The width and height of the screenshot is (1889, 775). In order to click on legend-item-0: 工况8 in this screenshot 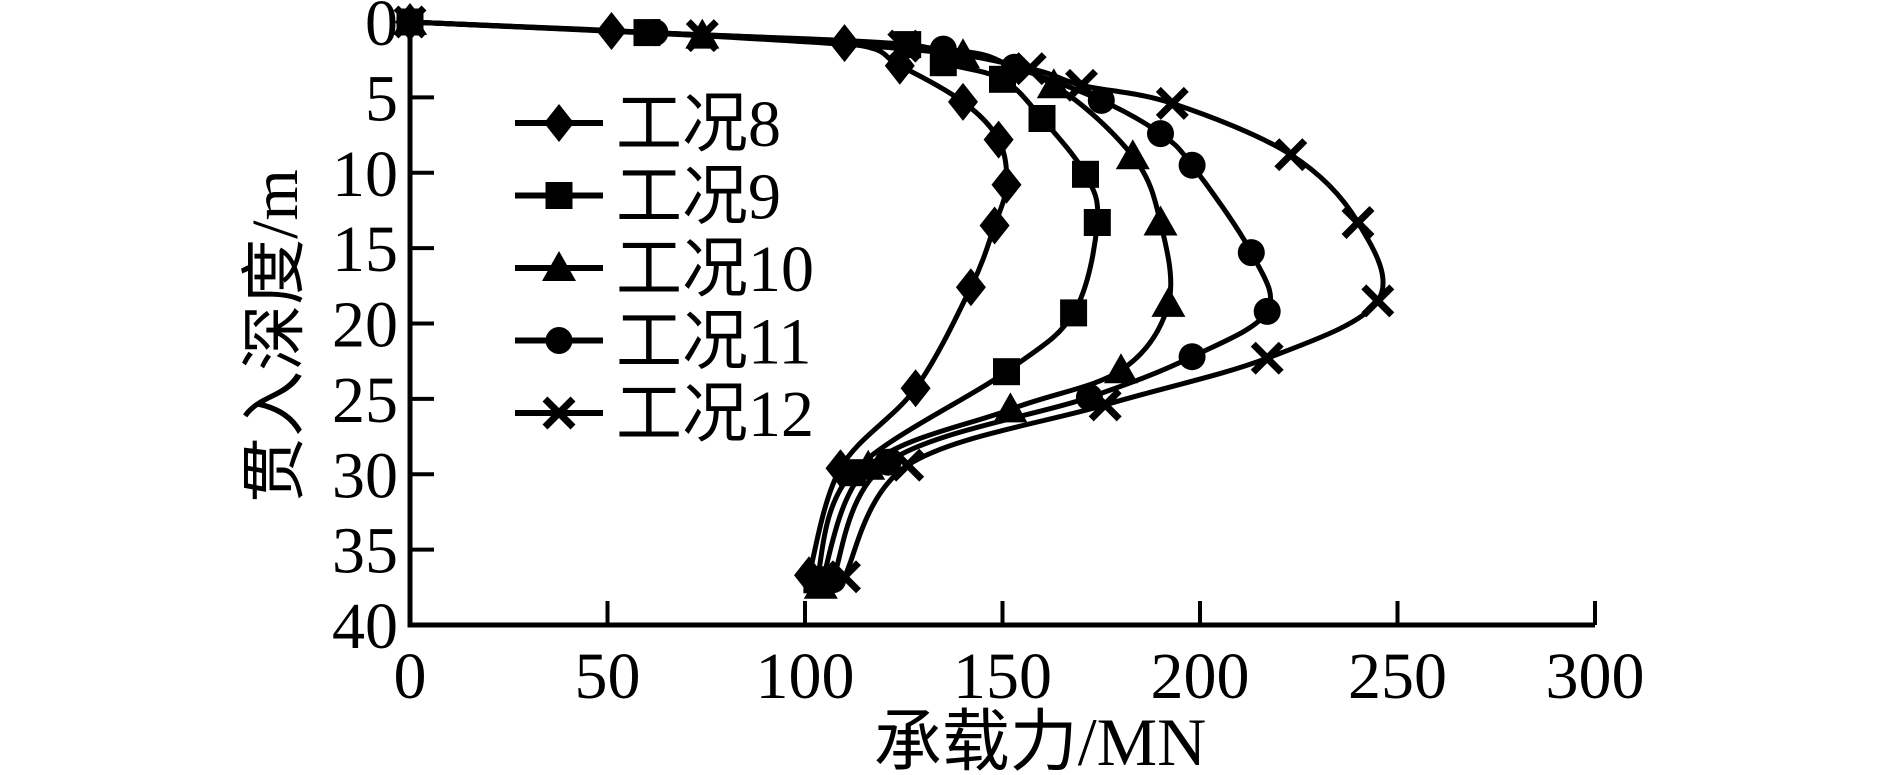, I will do `click(648, 124)`.